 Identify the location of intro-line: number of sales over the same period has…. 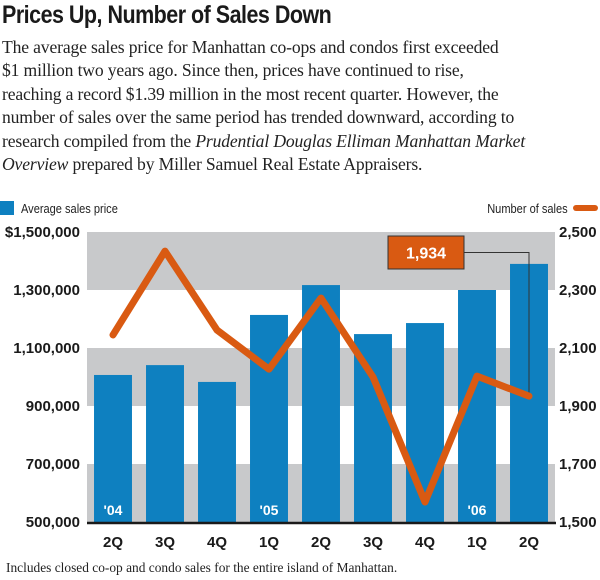
(258, 117).